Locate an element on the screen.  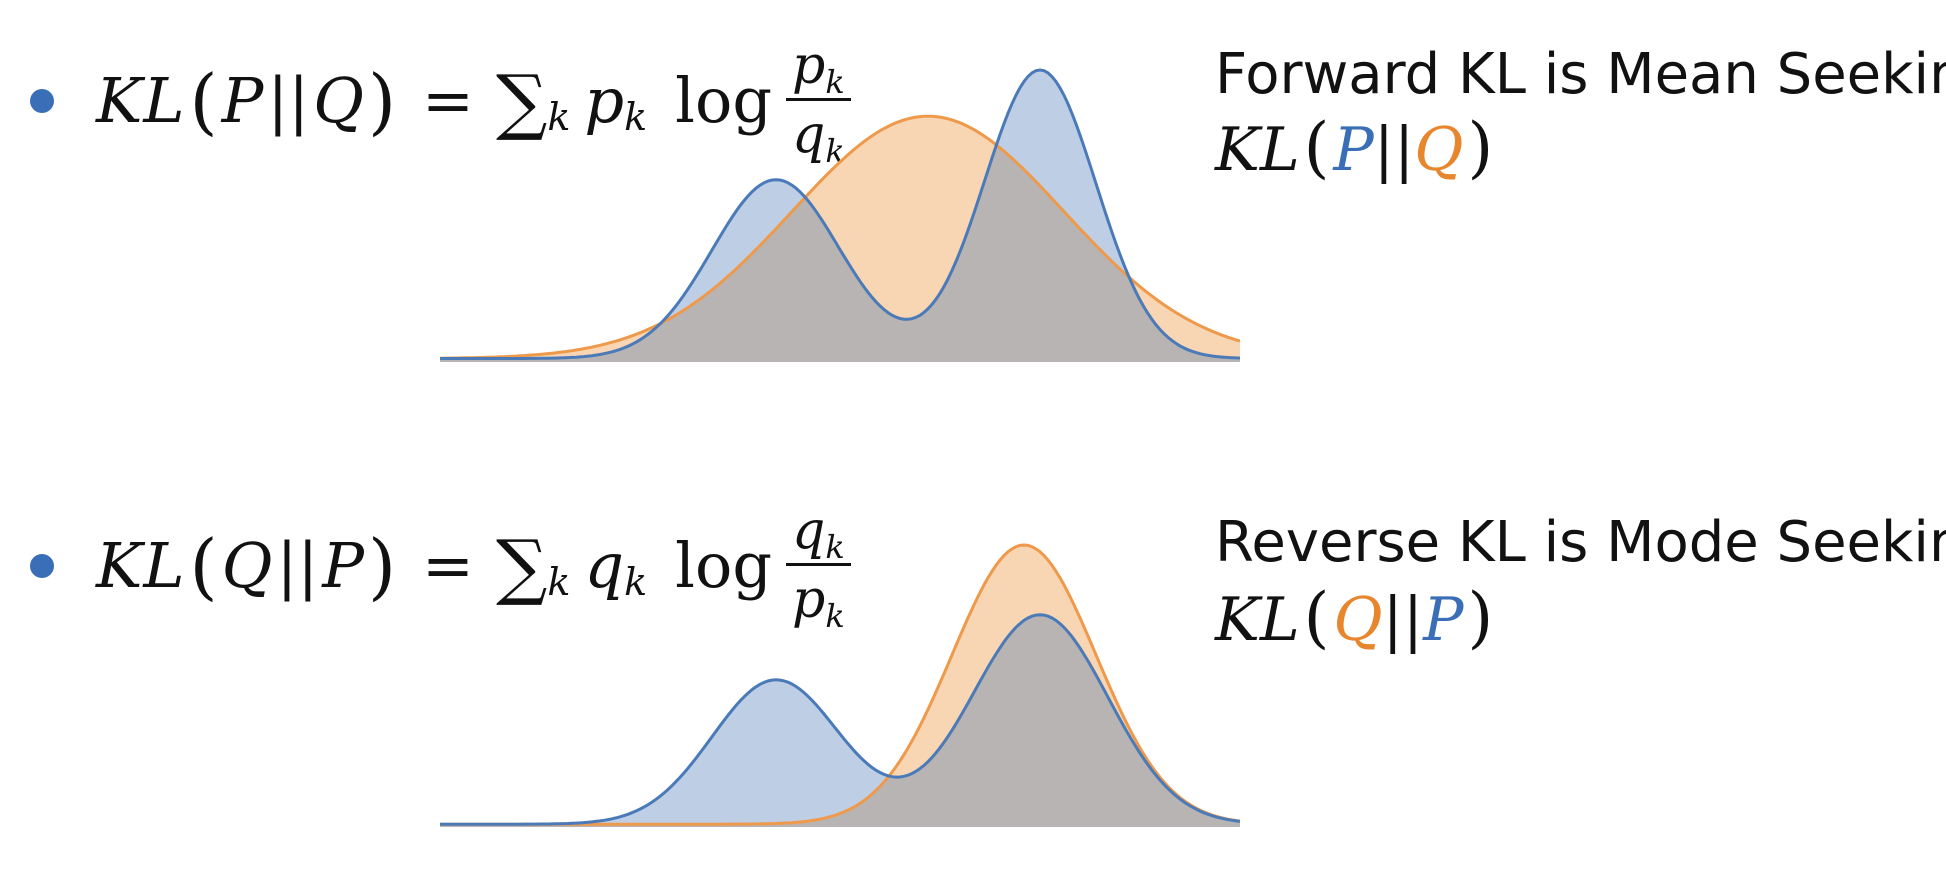
numerator: qk is located at coordinates (818, 534).